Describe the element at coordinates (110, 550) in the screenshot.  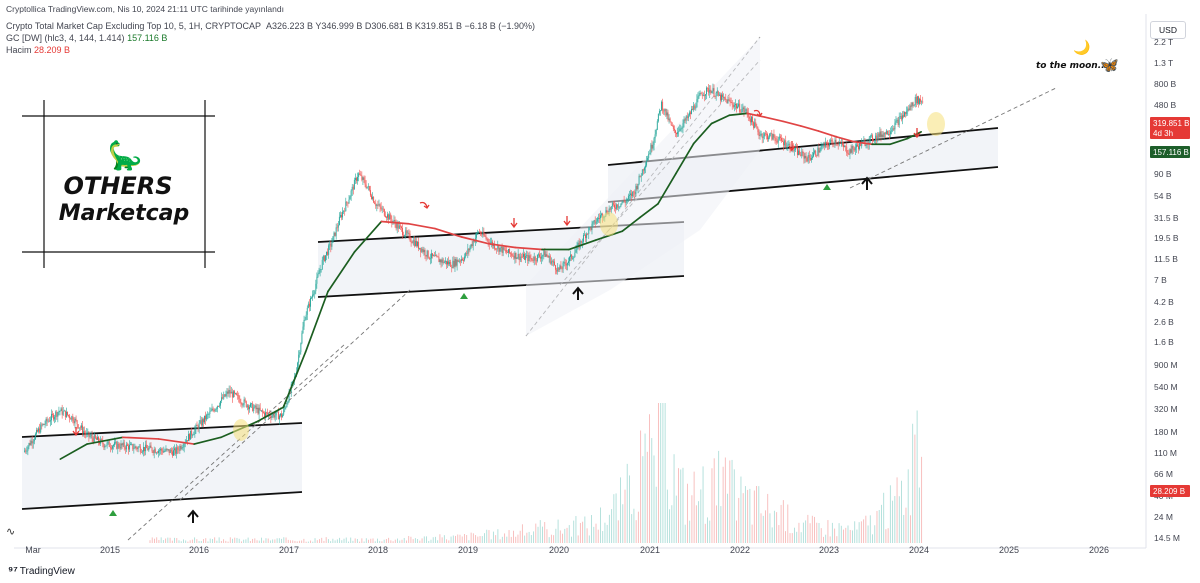
I see `x-tick-label: 2015` at that location.